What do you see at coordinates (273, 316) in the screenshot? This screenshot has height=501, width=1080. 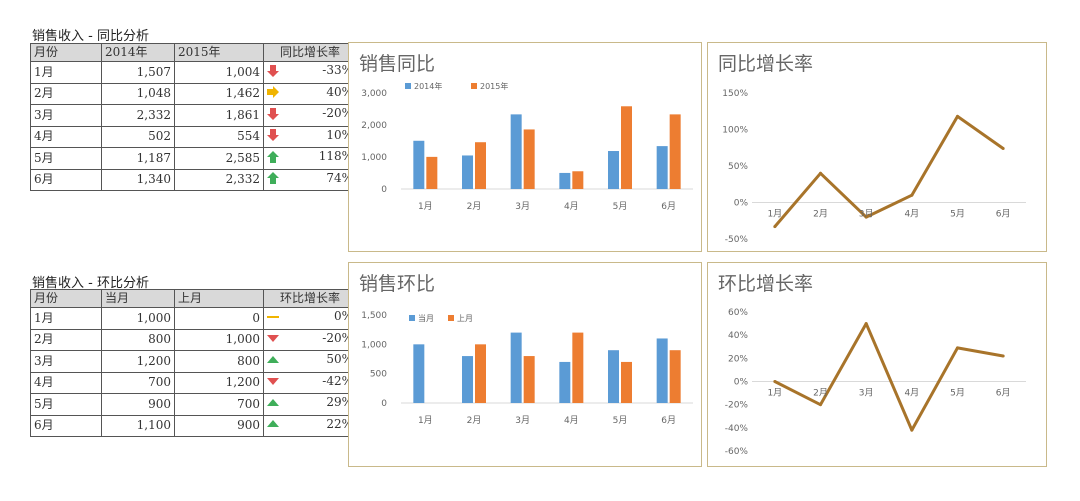 I see `flat-dash-yellow-icon` at bounding box center [273, 316].